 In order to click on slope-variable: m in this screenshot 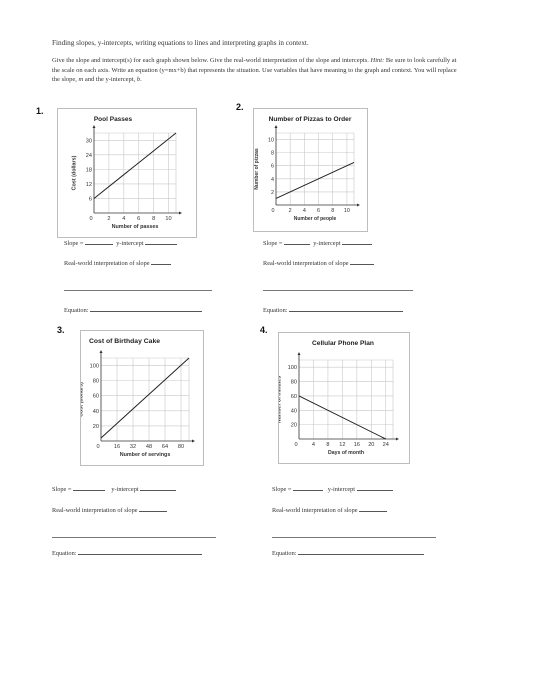, I will do `click(81, 80)`.